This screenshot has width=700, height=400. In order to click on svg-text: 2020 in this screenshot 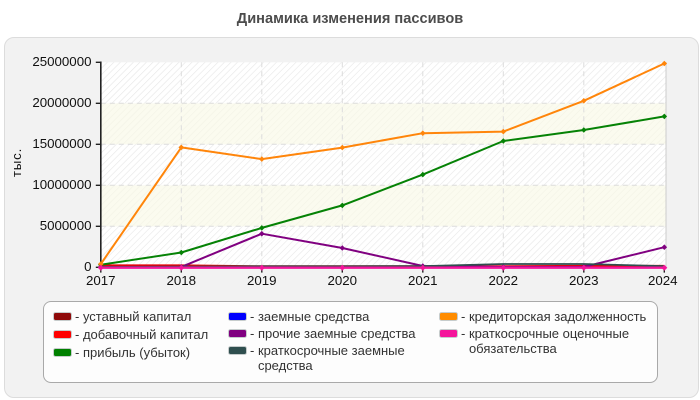, I will do `click(343, 280)`.